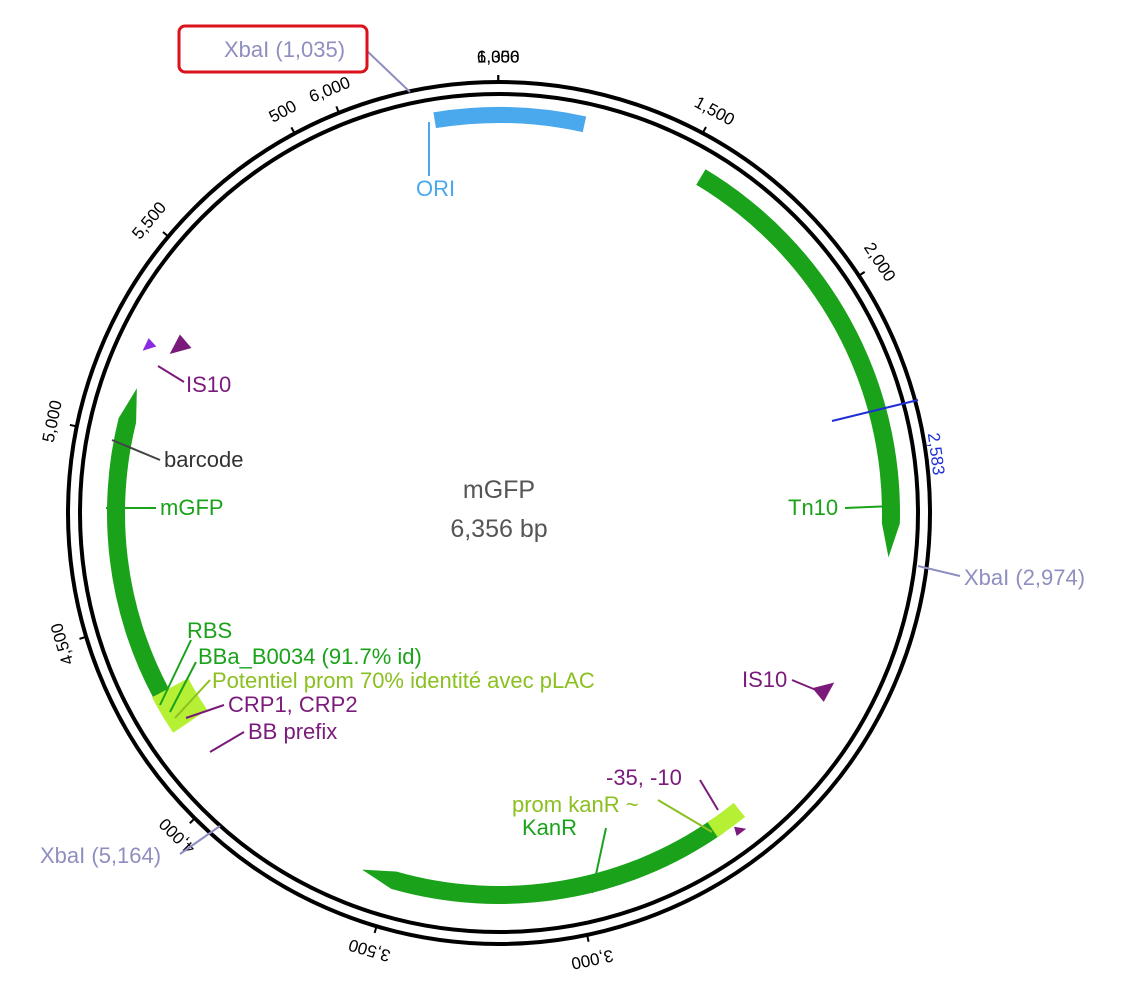  I want to click on tick-label: 2,000, so click(879, 262).